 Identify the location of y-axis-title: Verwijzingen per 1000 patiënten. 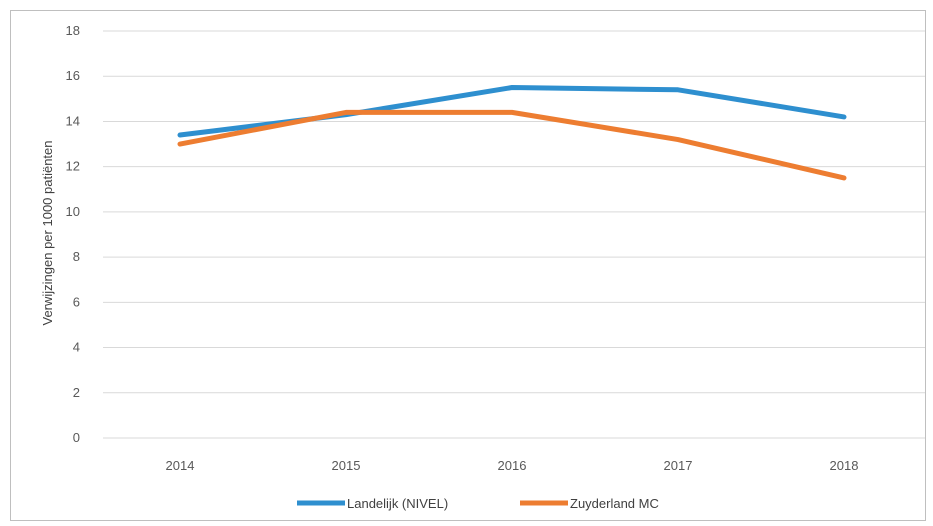
(47, 232).